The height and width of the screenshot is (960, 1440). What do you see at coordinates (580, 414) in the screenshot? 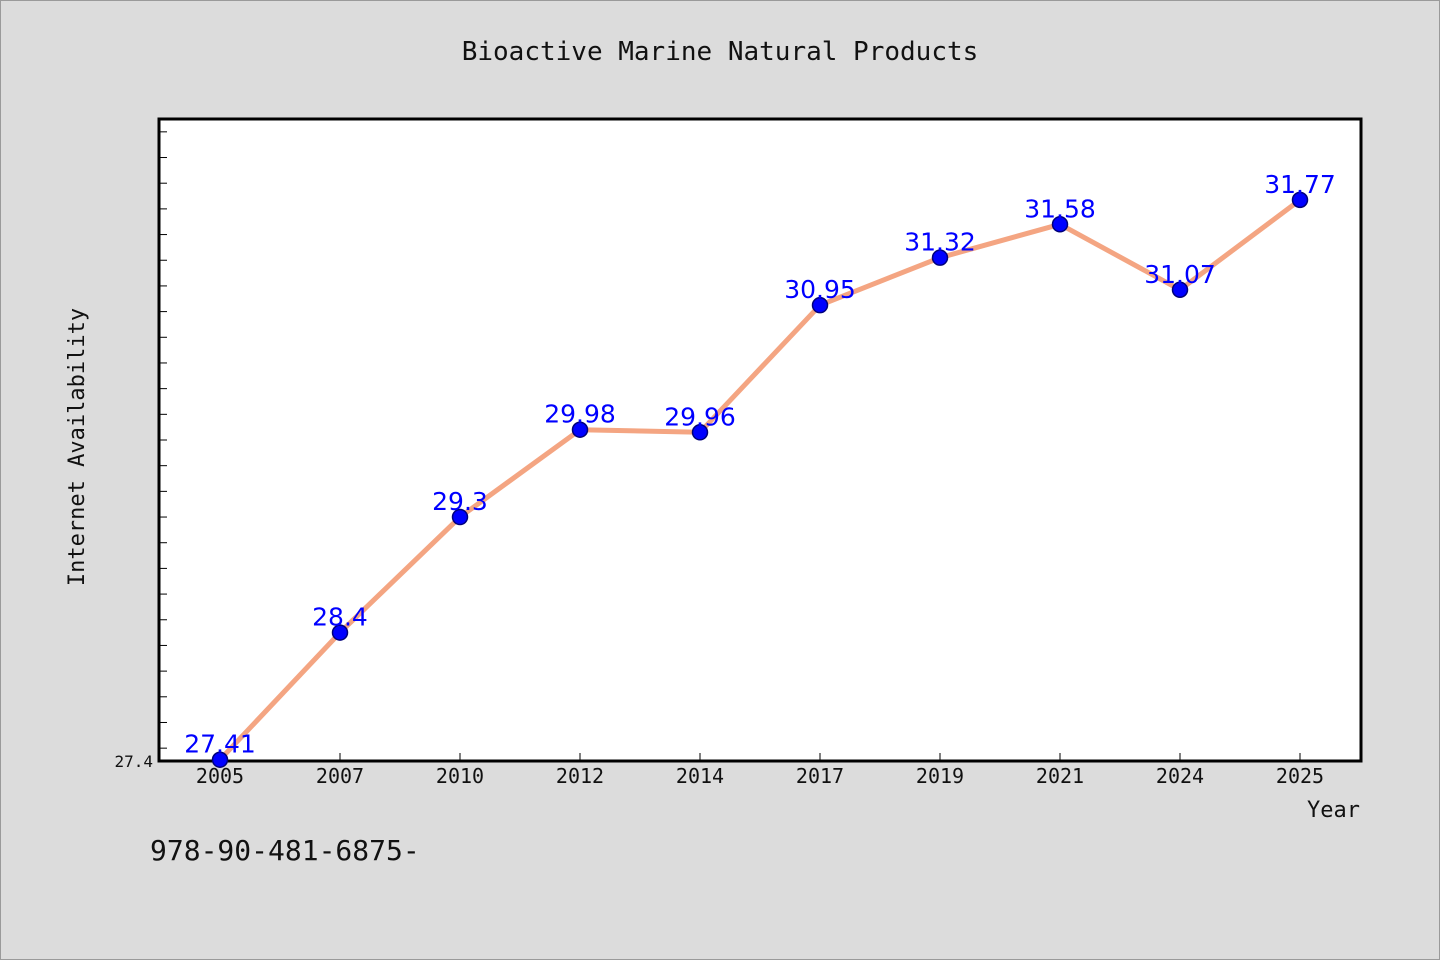
I see `data-label: 29.98` at bounding box center [580, 414].